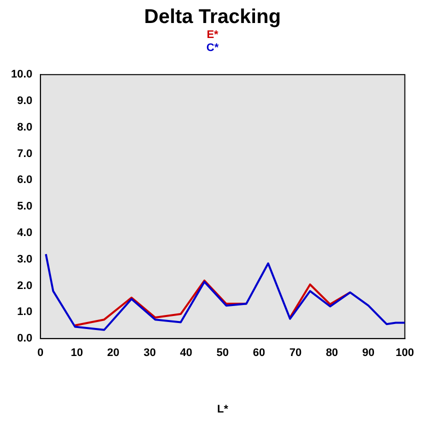 The image size is (425, 423). What do you see at coordinates (24, 233) in the screenshot?
I see `y-tick-label: 4.0` at bounding box center [24, 233].